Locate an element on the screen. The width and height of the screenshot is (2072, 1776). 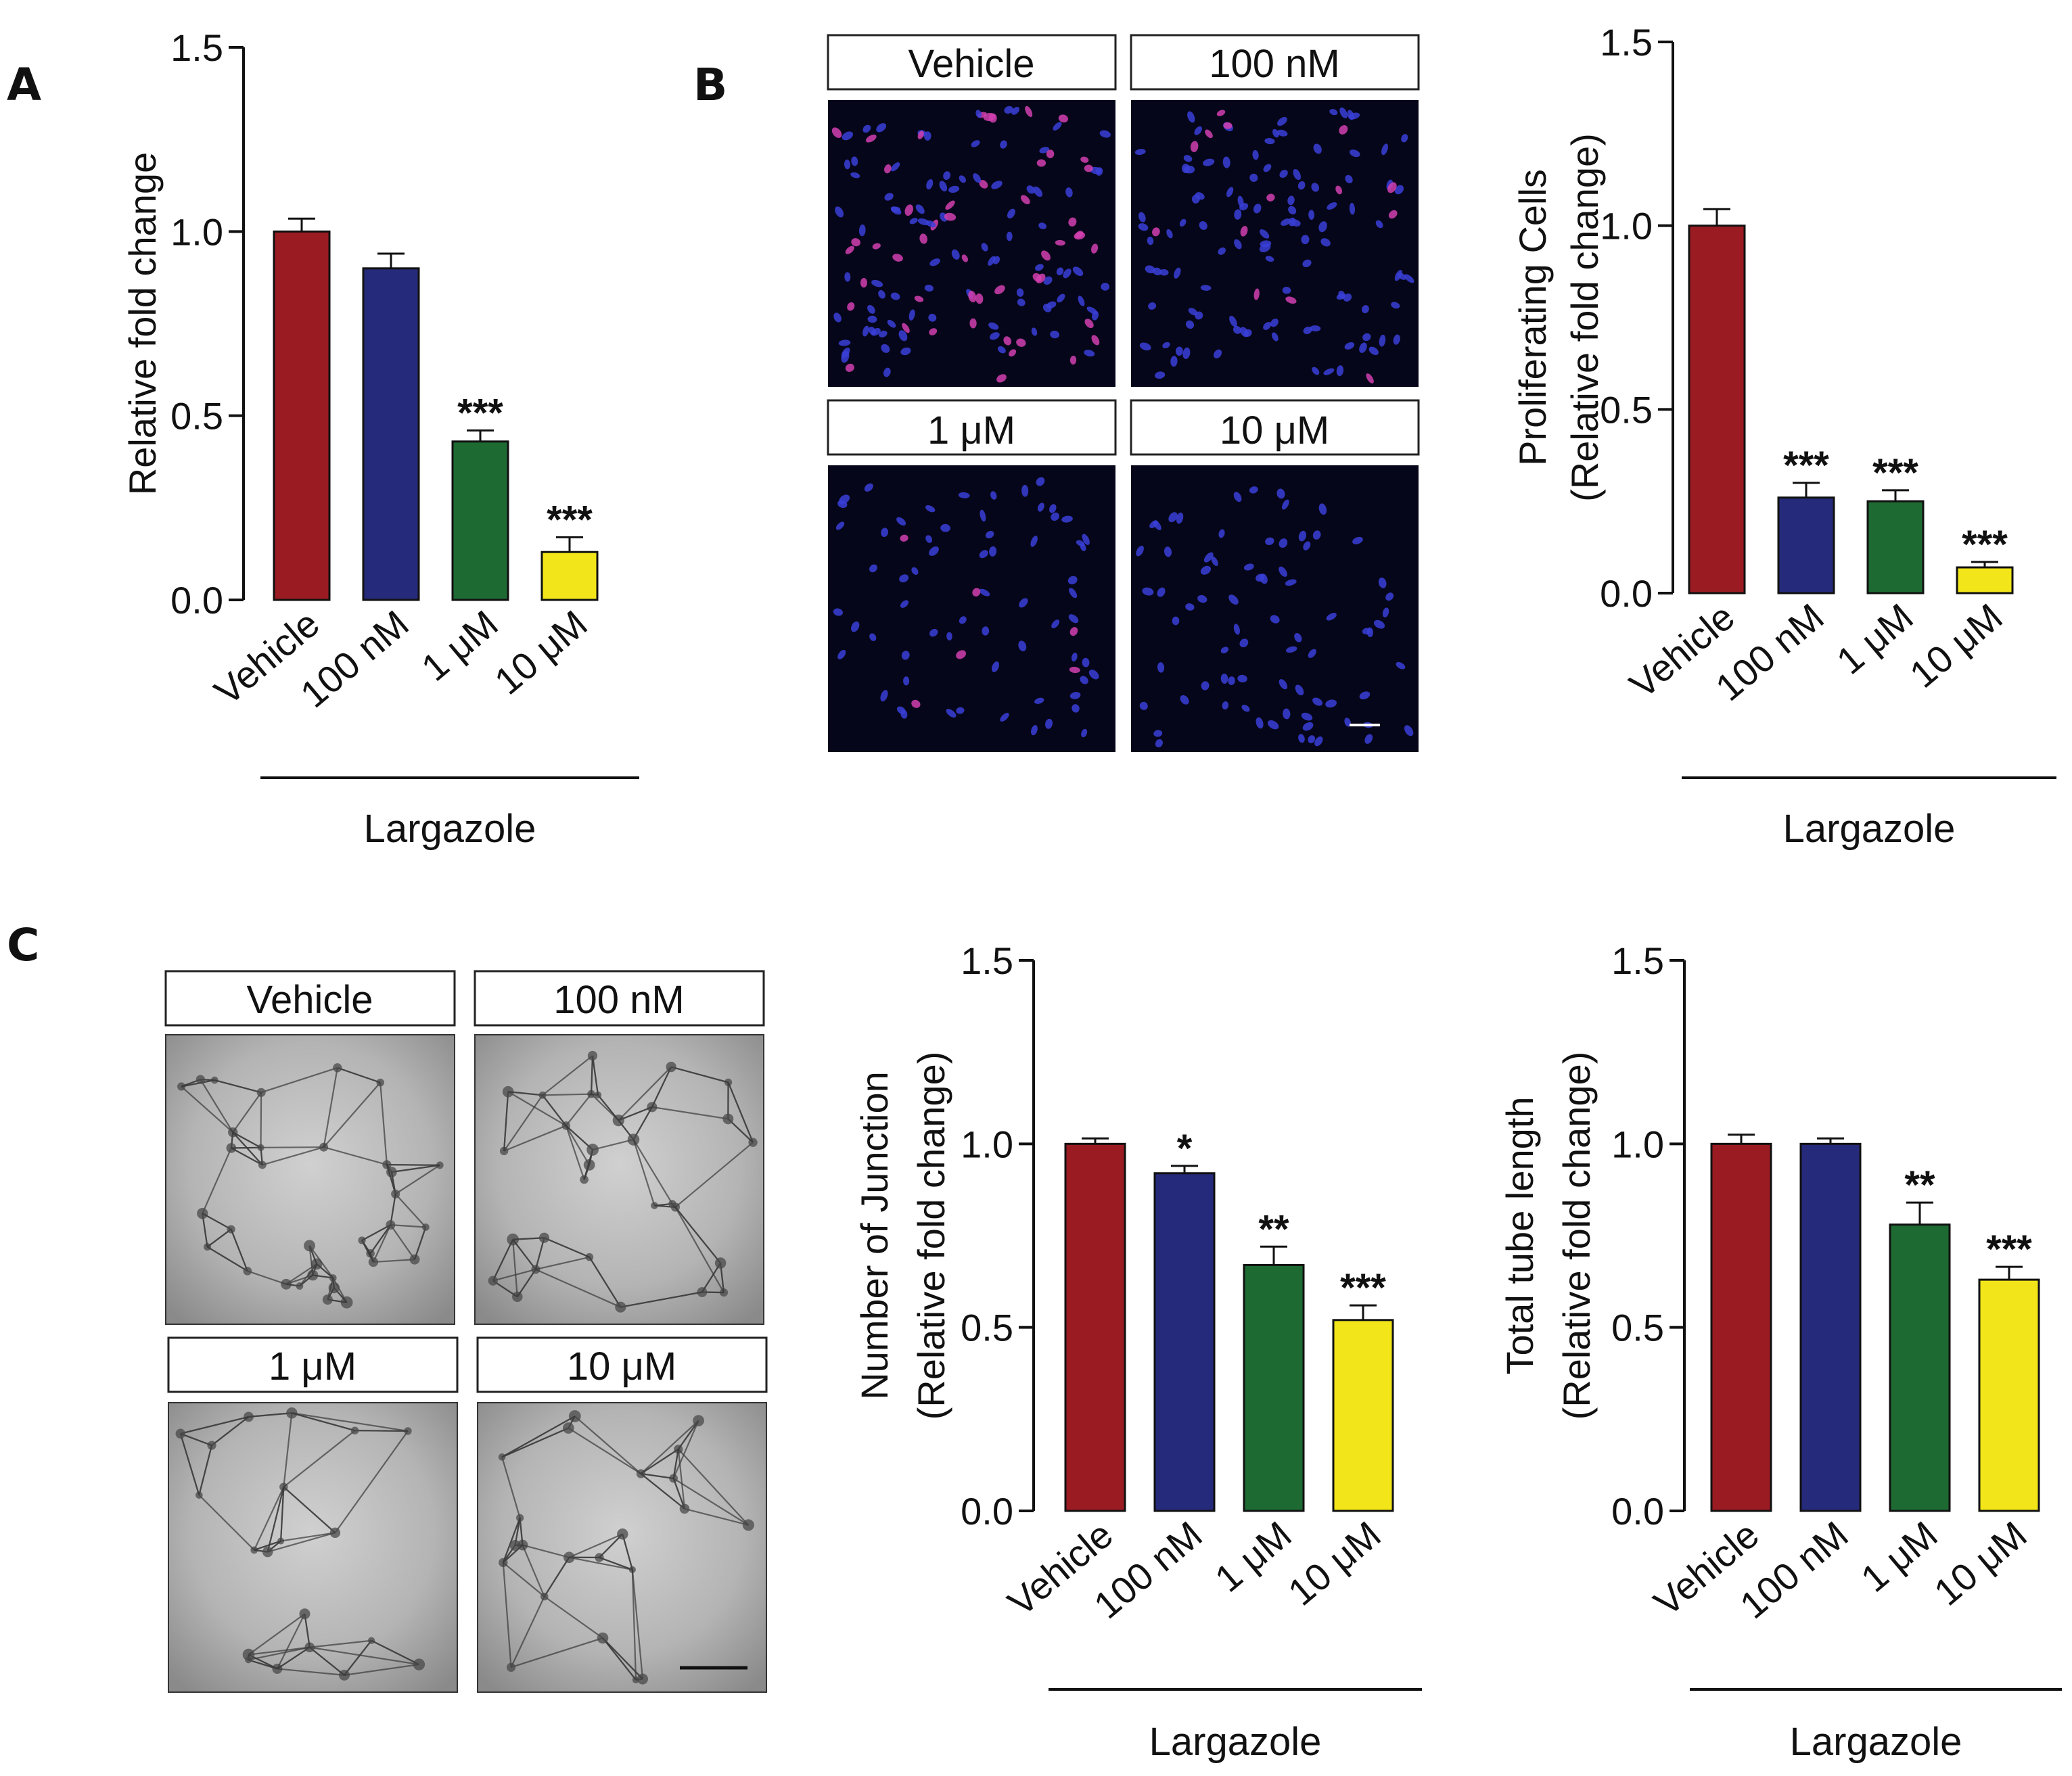
significance-stars: ** is located at coordinates (1273, 1229).